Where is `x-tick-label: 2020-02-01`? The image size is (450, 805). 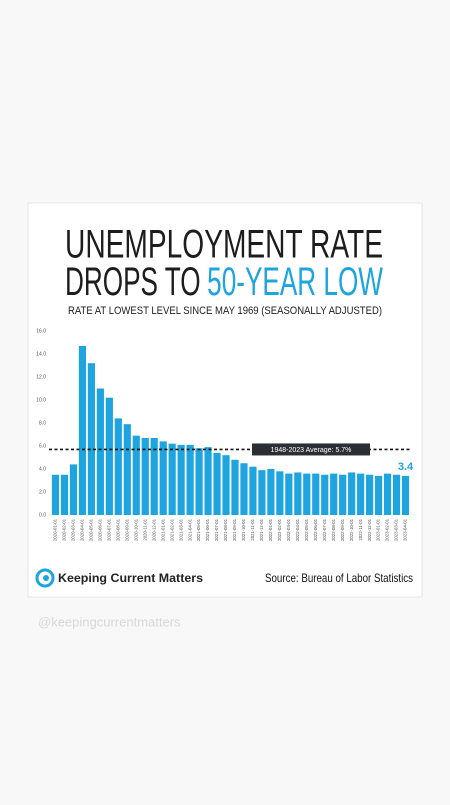
x-tick-label: 2020-02-01 is located at coordinates (64, 529).